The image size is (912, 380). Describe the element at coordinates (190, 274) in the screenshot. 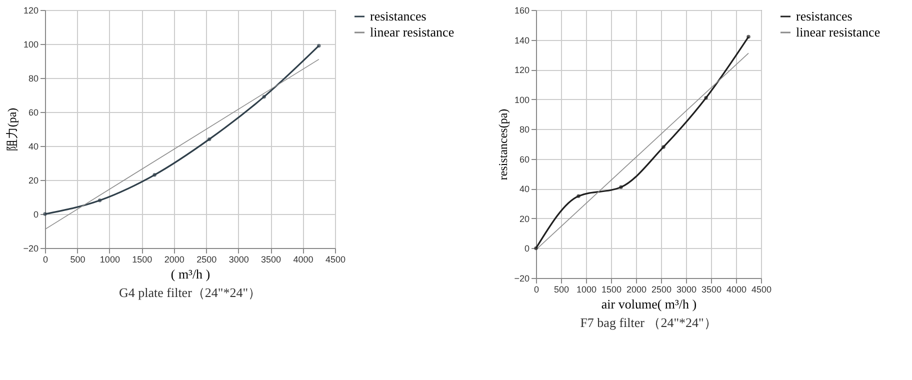

I see `x-axis-title: ( m³/h )` at that location.